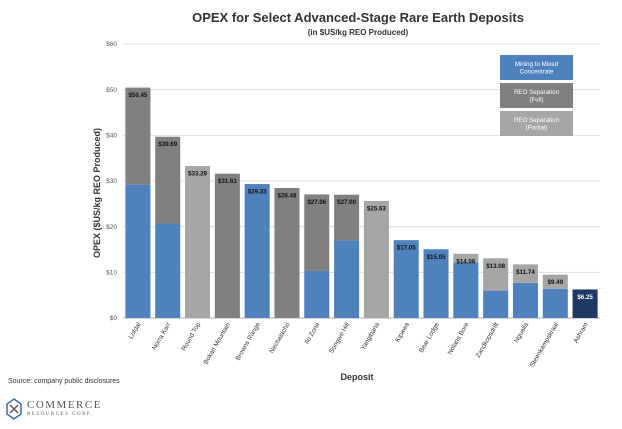 The width and height of the screenshot is (622, 429). What do you see at coordinates (358, 32) in the screenshot?
I see `chart-subtitle: (in $US/kg REO Produced)` at bounding box center [358, 32].